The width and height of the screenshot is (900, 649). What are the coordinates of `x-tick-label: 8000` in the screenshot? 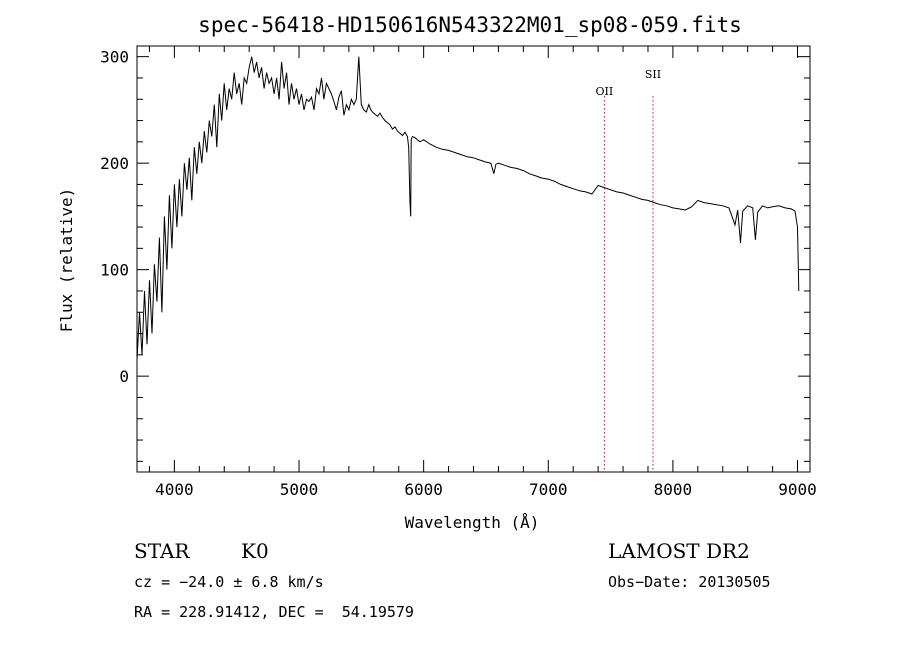 It's located at (673, 489).